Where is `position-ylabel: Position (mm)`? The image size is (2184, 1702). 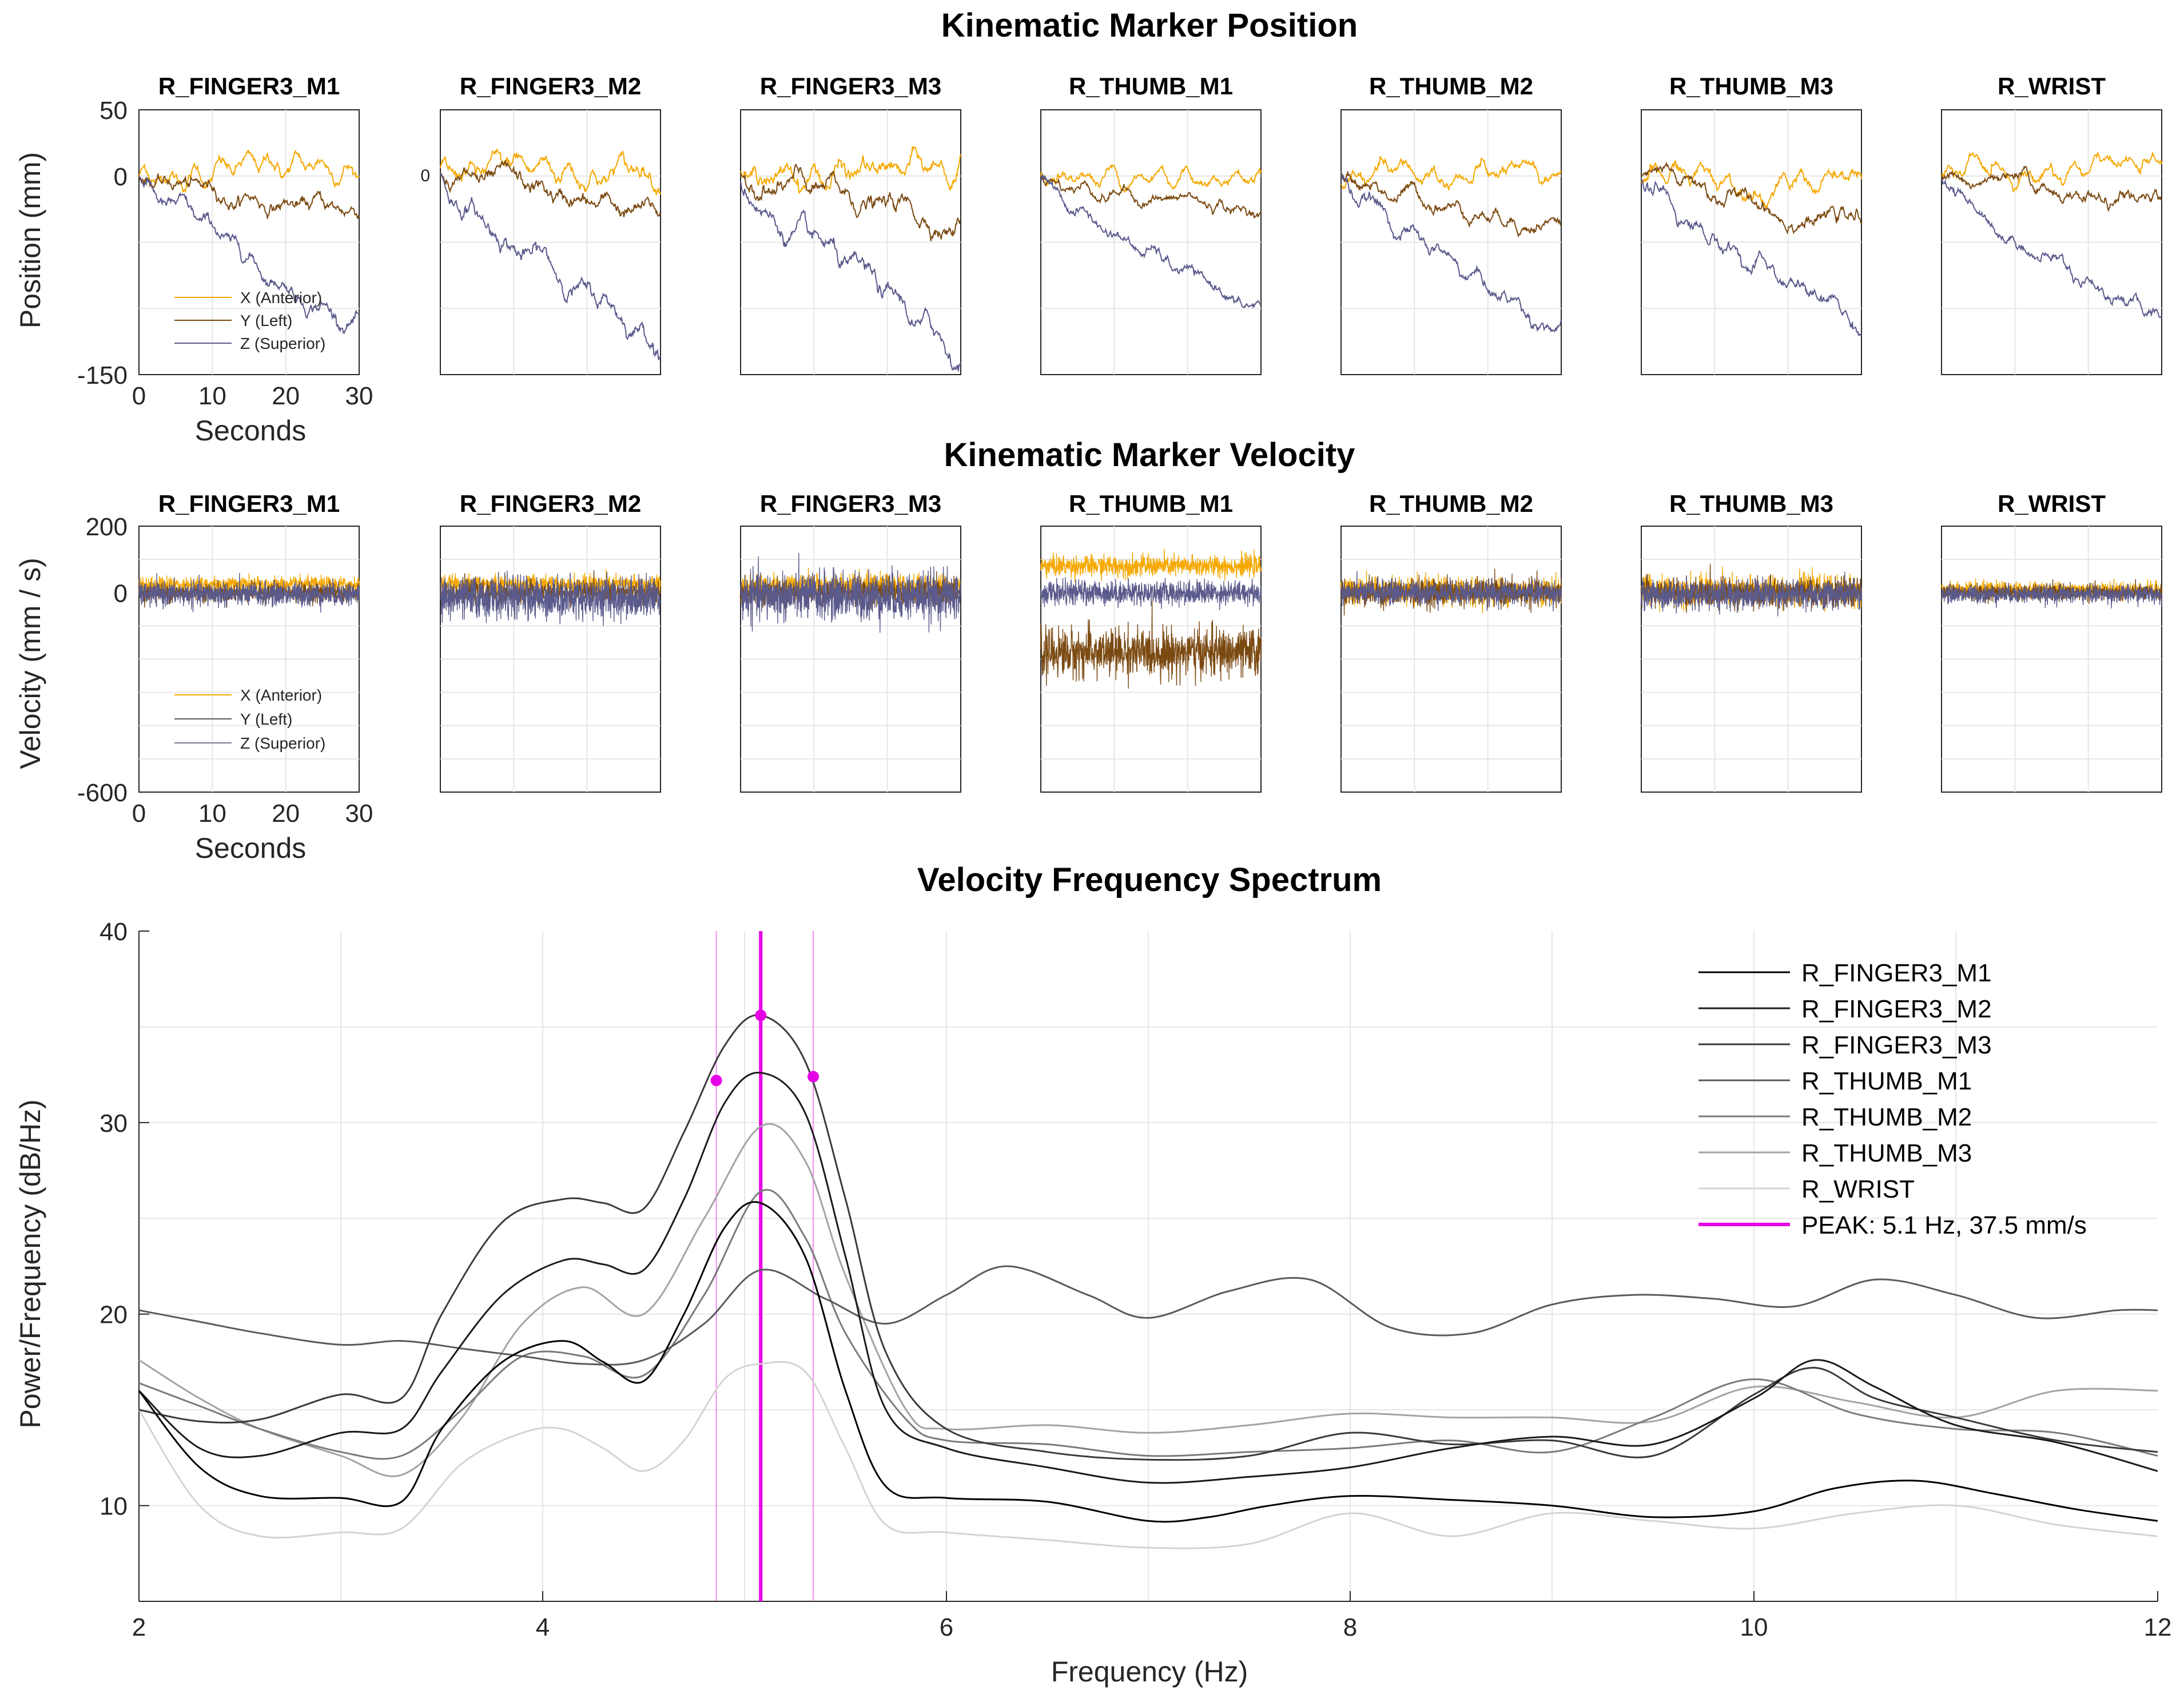
position-ylabel: Position (mm) is located at coordinates (30, 240).